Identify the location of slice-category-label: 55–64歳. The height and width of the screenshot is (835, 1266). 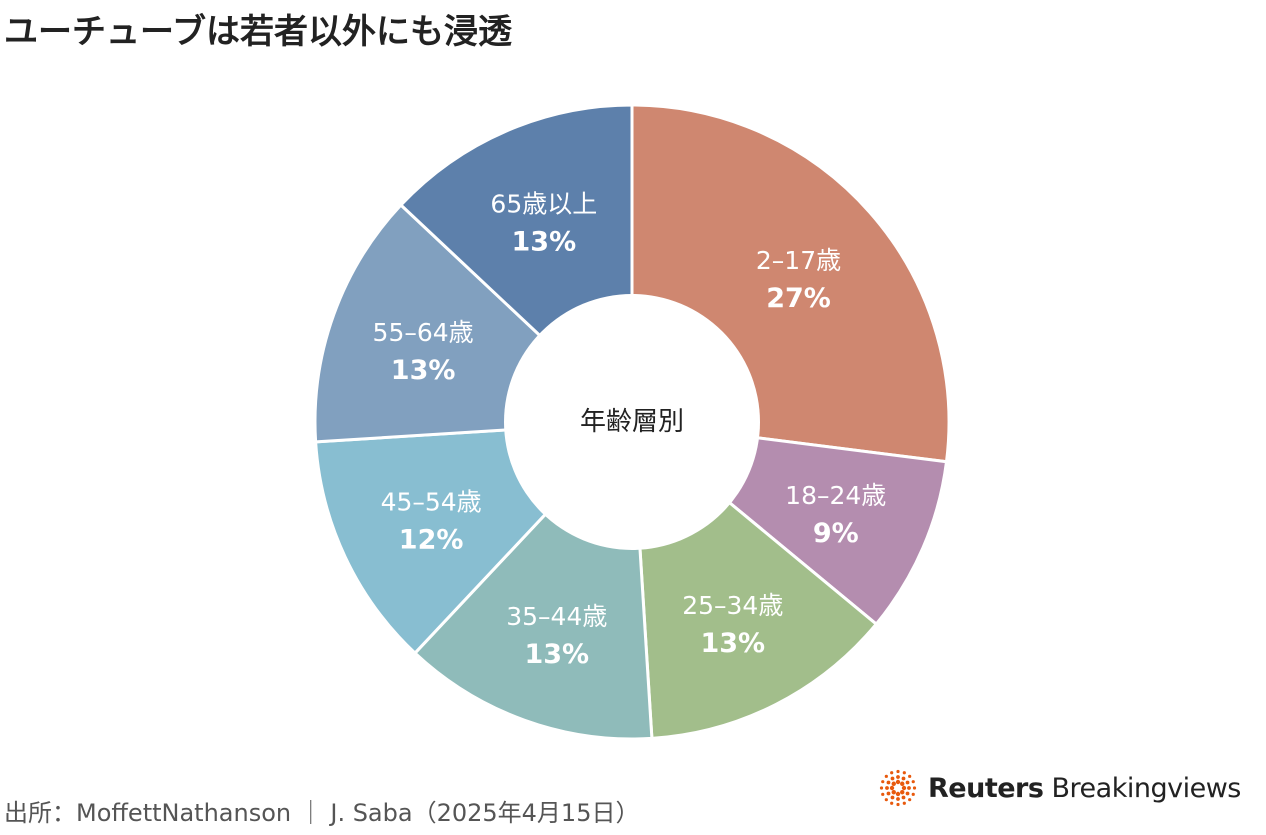
(423, 332).